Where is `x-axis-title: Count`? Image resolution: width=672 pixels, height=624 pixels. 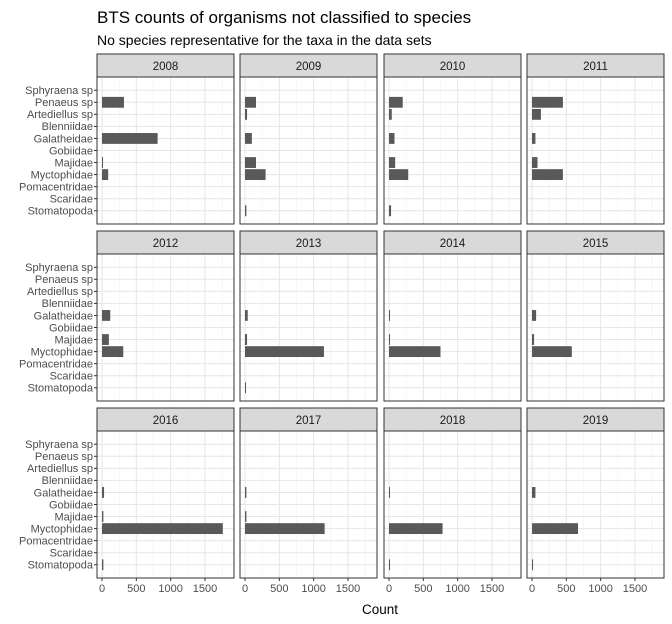 x-axis-title: Count is located at coordinates (380, 609).